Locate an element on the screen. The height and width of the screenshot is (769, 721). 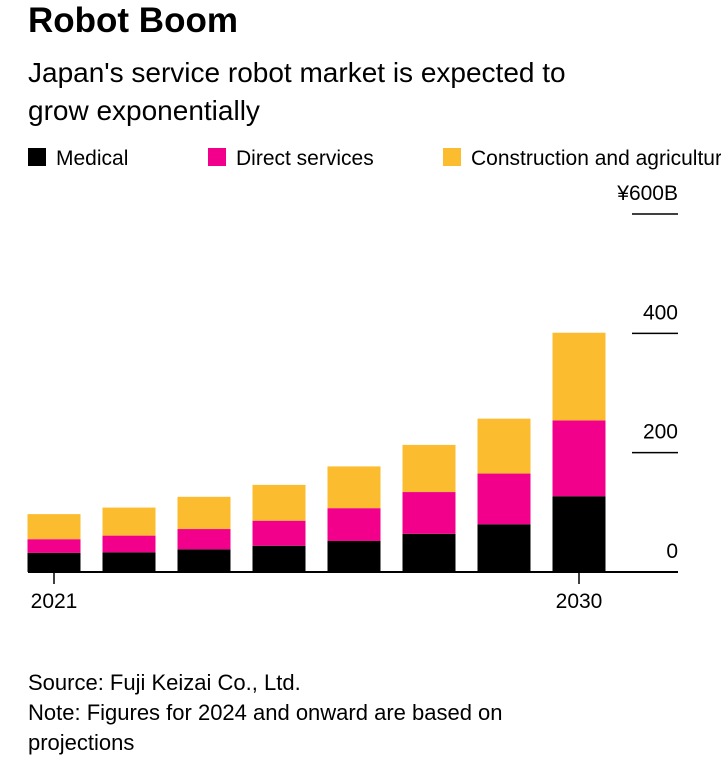
y-tick-label: ¥600B is located at coordinates (647, 193).